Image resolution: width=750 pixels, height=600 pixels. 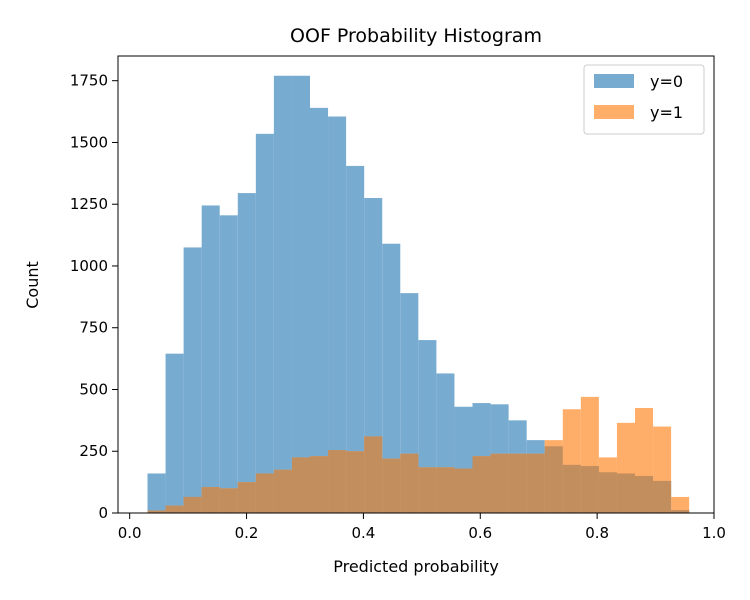 I want to click on y-tick-label: 1000, so click(x=89, y=266).